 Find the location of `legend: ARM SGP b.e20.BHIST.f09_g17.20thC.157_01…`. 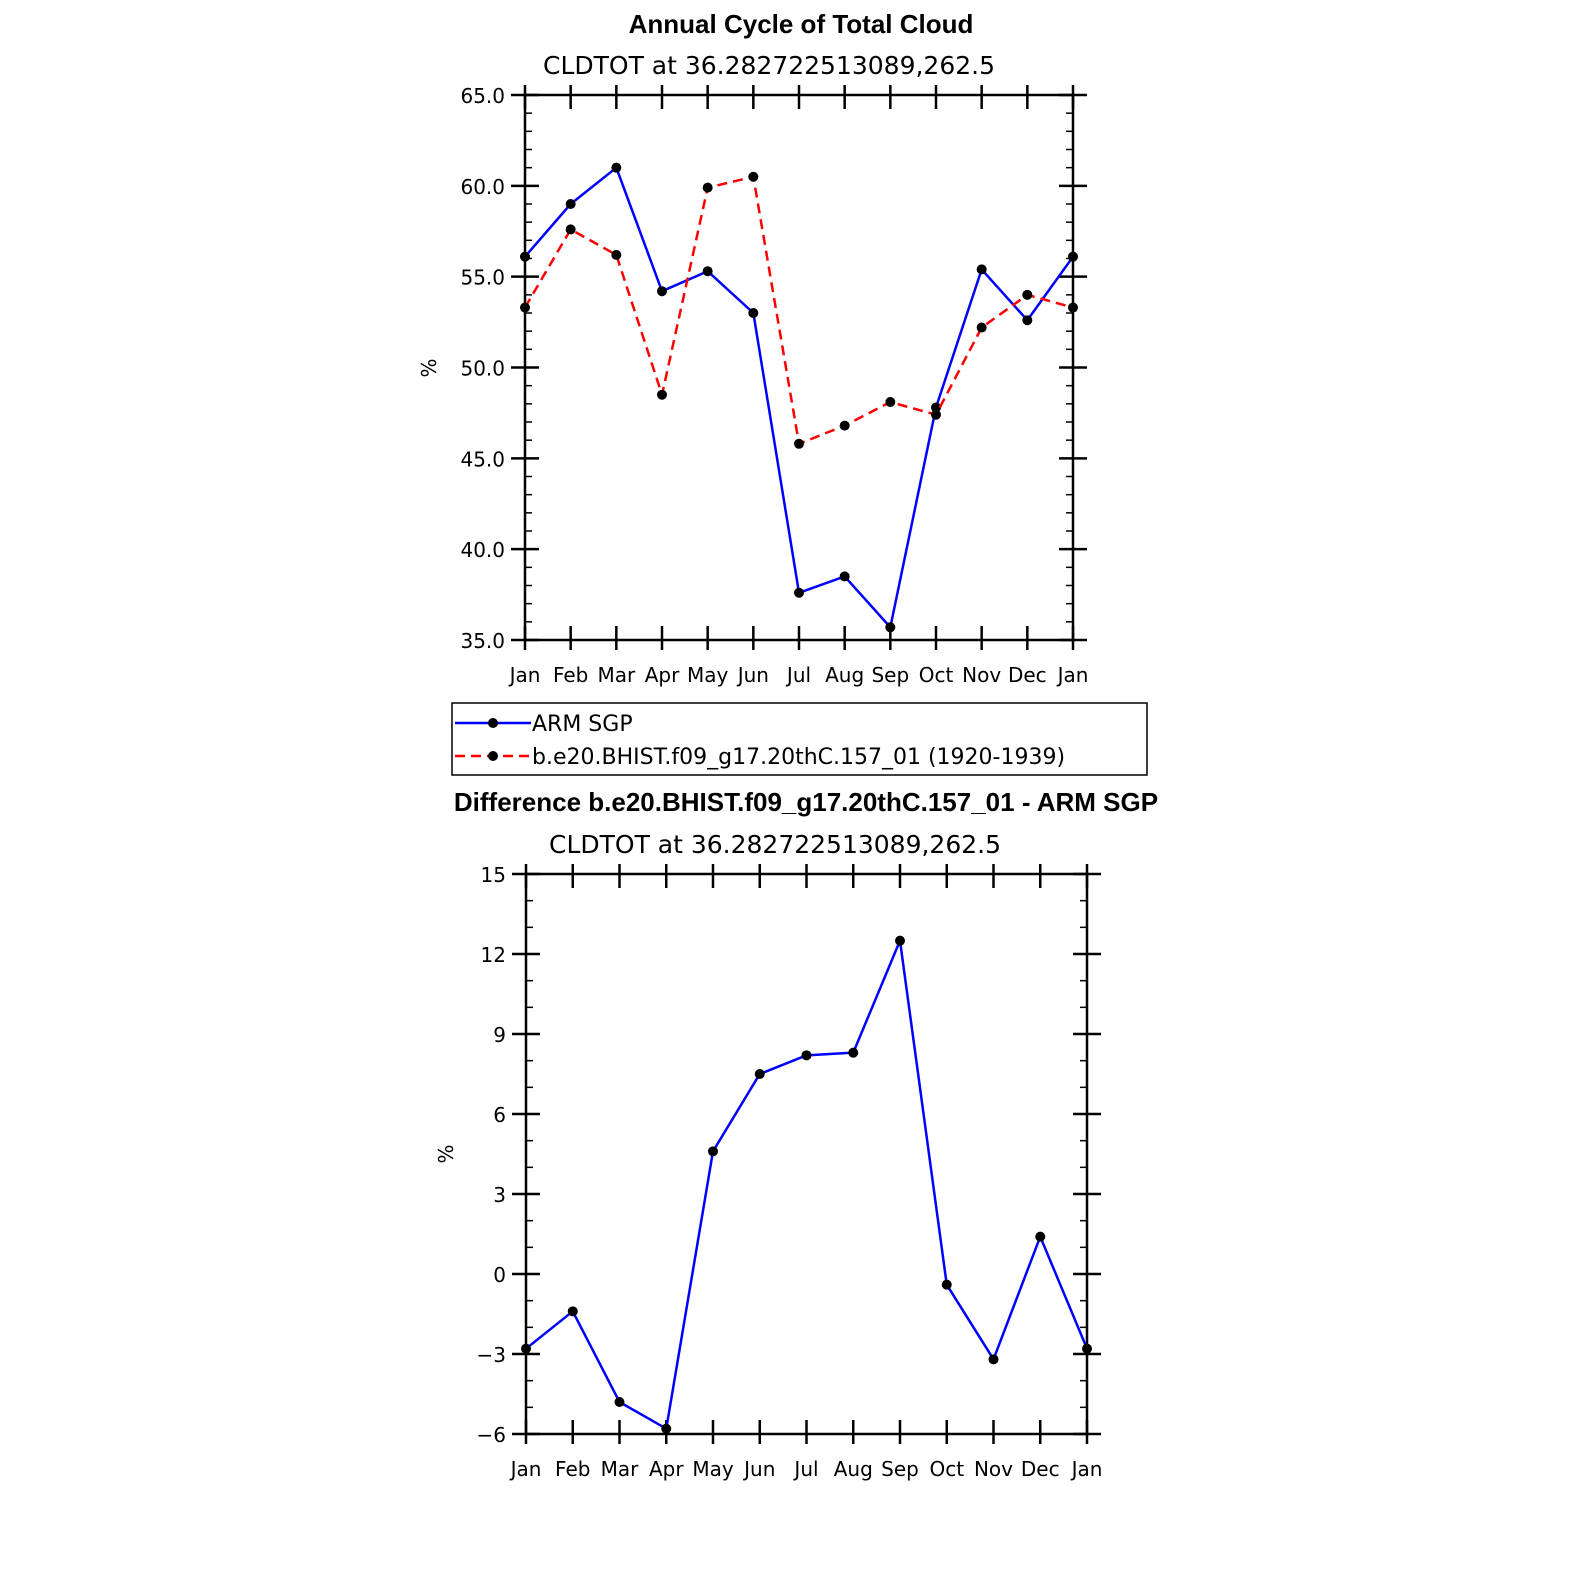

legend: ARM SGP b.e20.BHIST.f09_g17.20thC.157_01… is located at coordinates (799, 739).